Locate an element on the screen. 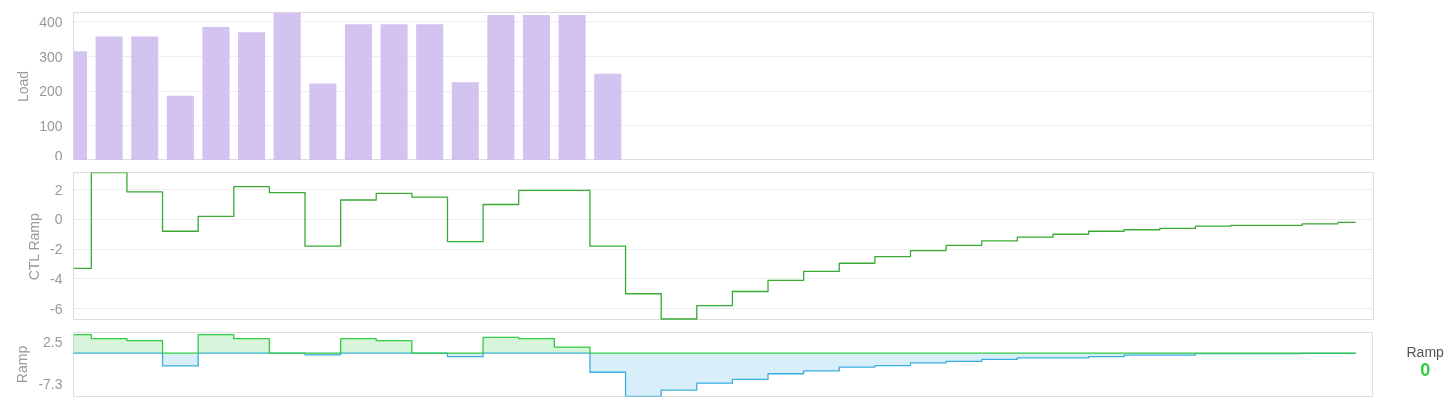 This screenshot has width=1449, height=406. y-axis-title: Load is located at coordinates (23, 86).